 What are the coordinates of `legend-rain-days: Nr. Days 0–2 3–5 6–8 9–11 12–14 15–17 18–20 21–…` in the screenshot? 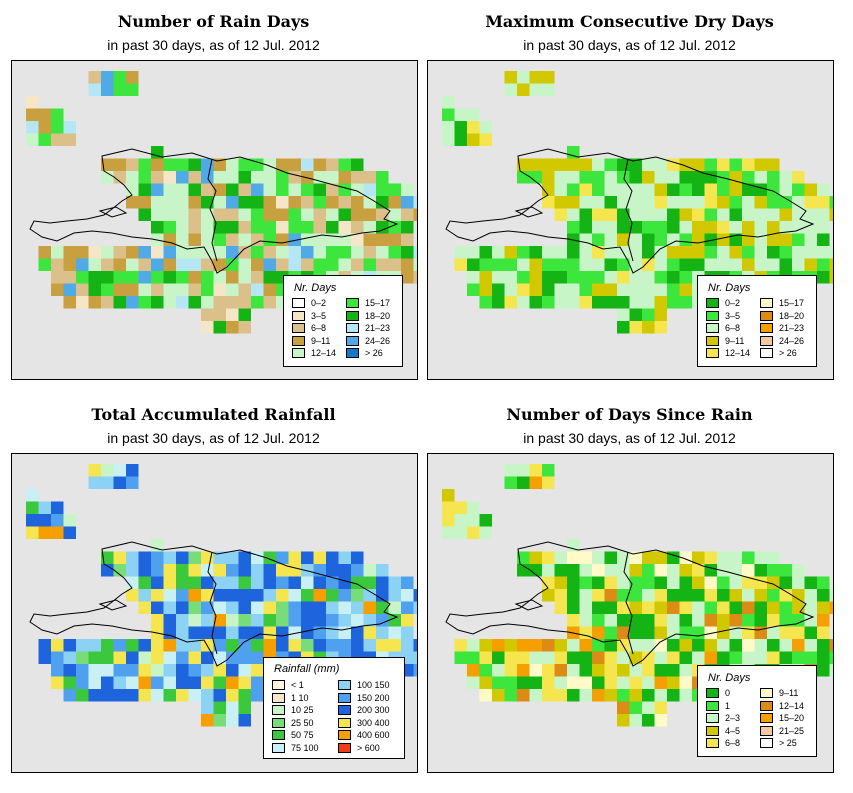 It's located at (343, 321).